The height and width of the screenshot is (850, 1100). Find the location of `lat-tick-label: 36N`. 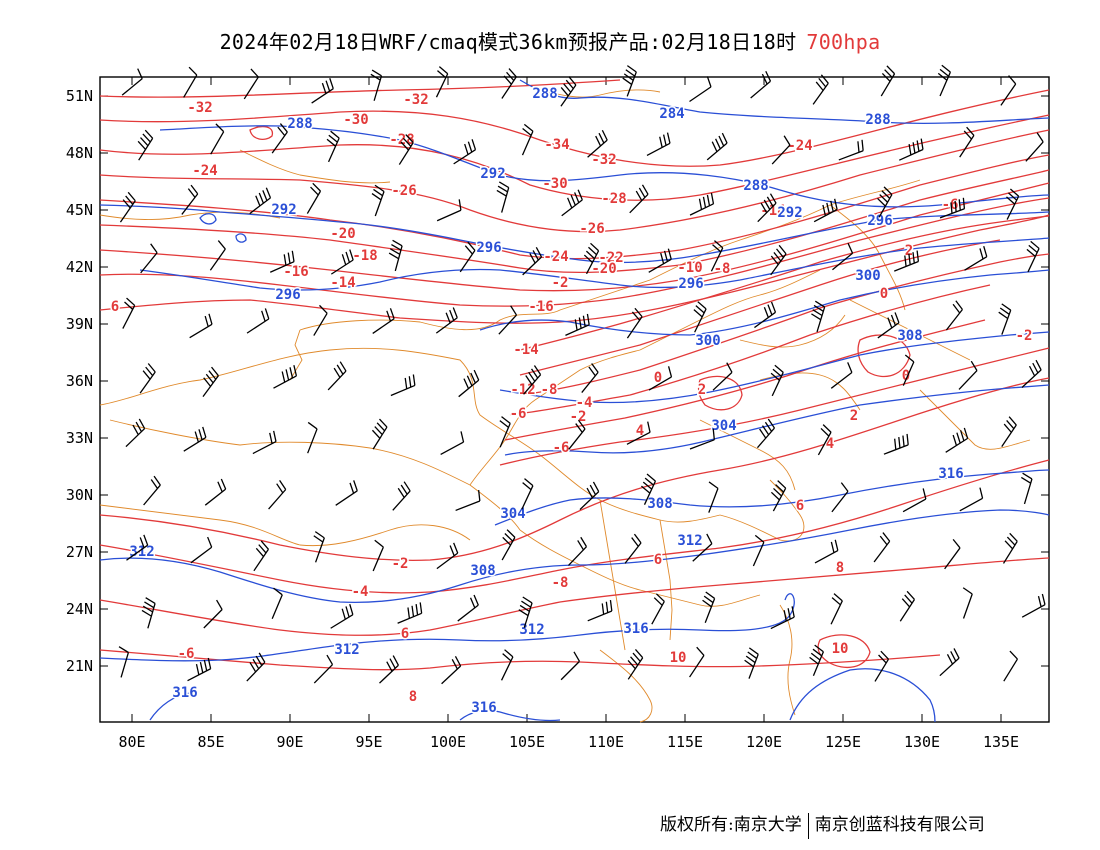

lat-tick-label: 36N is located at coordinates (79, 381).